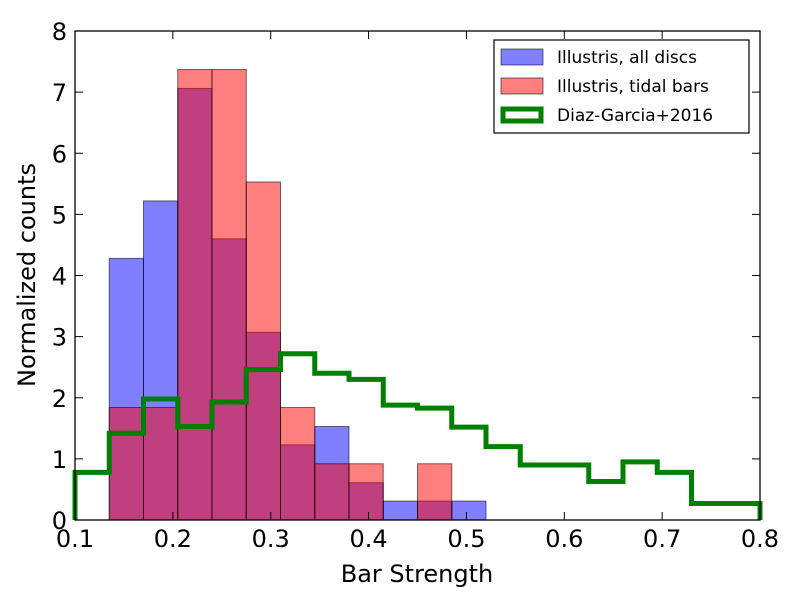 This screenshot has height=600, width=800. I want to click on y-tick-label-4: 4, so click(59, 277).